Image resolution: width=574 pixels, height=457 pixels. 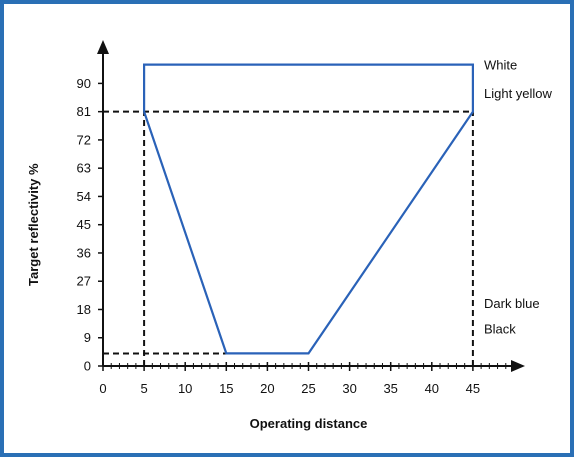 What do you see at coordinates (84, 83) in the screenshot?
I see `y-tick-label: 90` at bounding box center [84, 83].